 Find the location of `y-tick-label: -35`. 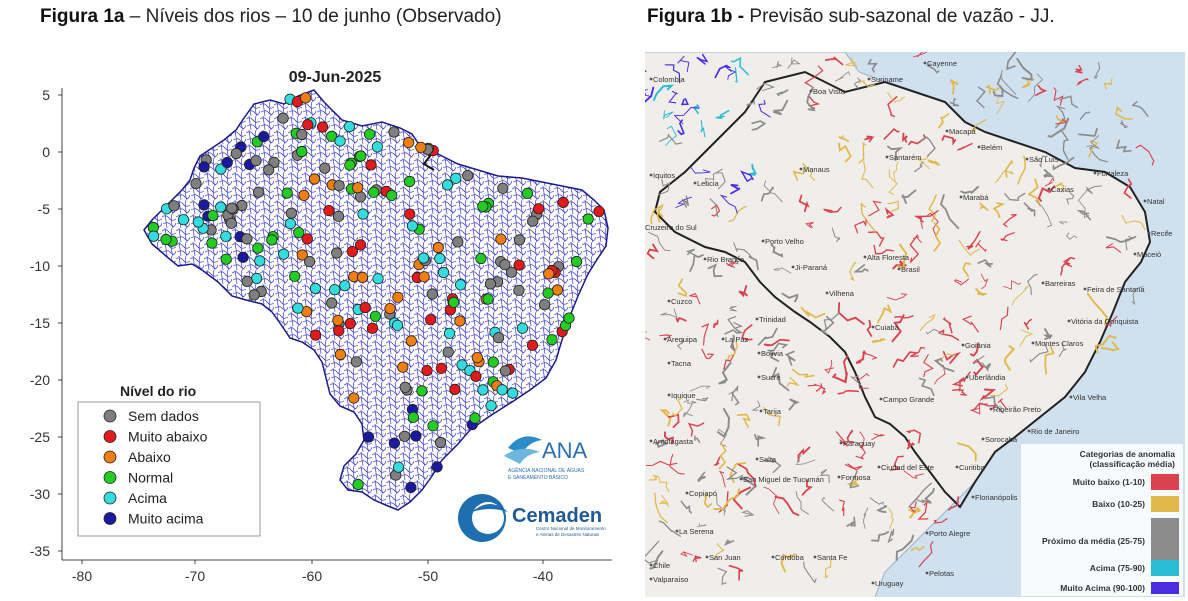

y-tick-label: -35 is located at coordinates (40, 551).